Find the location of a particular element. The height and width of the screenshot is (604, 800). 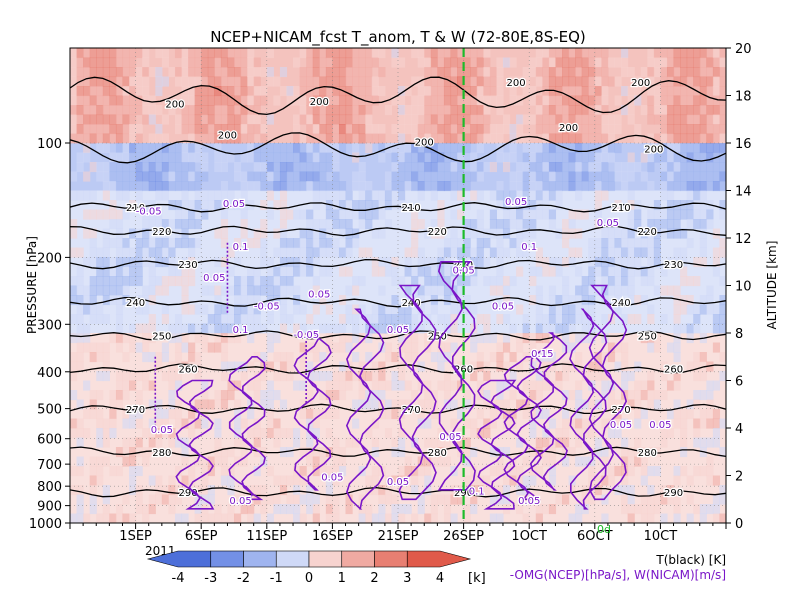

w-contour-label: 0.05 is located at coordinates (503, 306).